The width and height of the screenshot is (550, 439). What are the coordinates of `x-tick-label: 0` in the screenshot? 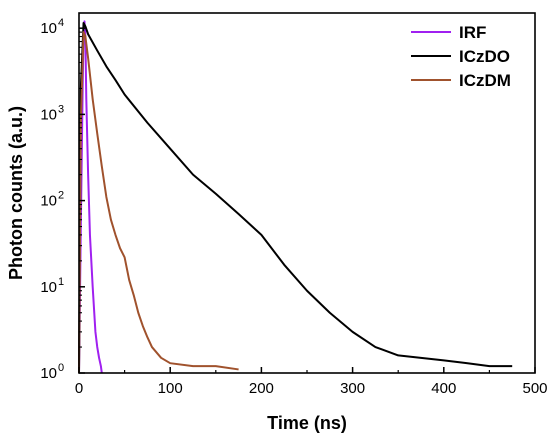 It's located at (79, 388).